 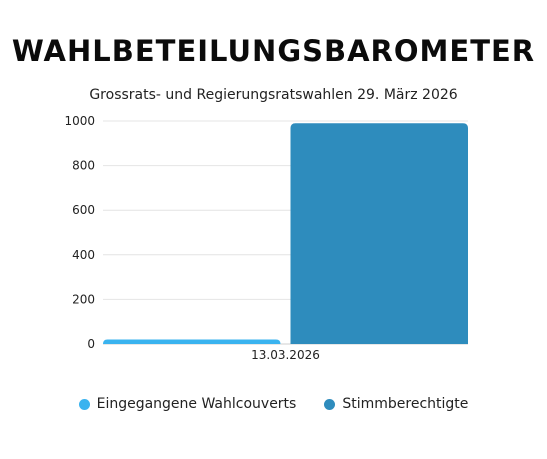 I want to click on bar-eingegangene-wahlcouverts, so click(x=192, y=341).